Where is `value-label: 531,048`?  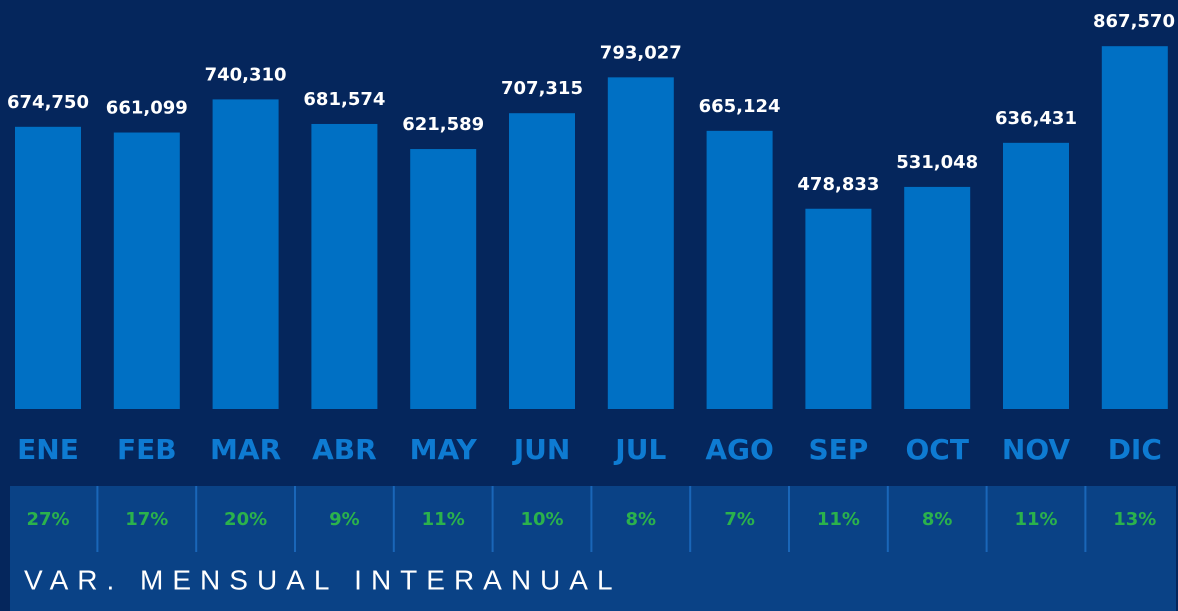
value-label: 531,048 is located at coordinates (937, 162).